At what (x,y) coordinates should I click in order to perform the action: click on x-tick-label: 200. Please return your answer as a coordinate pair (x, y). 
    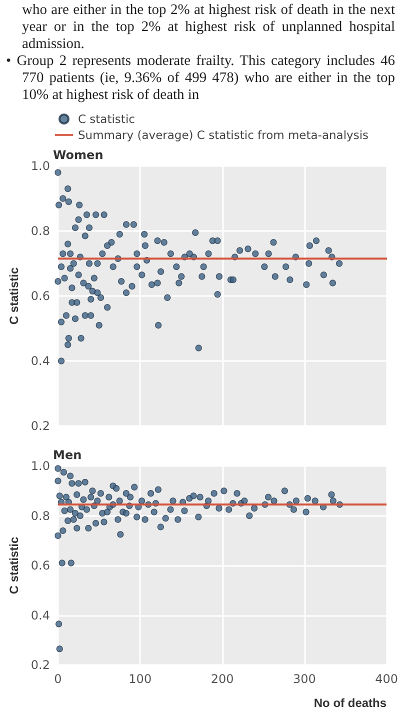
    Looking at the image, I should click on (222, 679).